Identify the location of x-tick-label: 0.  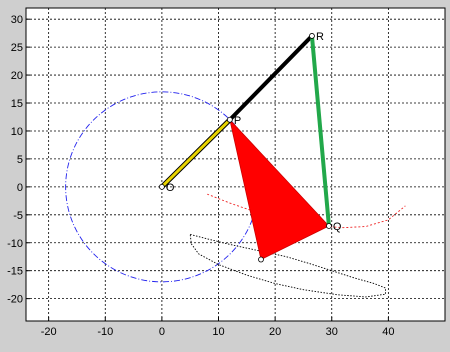
(162, 332).